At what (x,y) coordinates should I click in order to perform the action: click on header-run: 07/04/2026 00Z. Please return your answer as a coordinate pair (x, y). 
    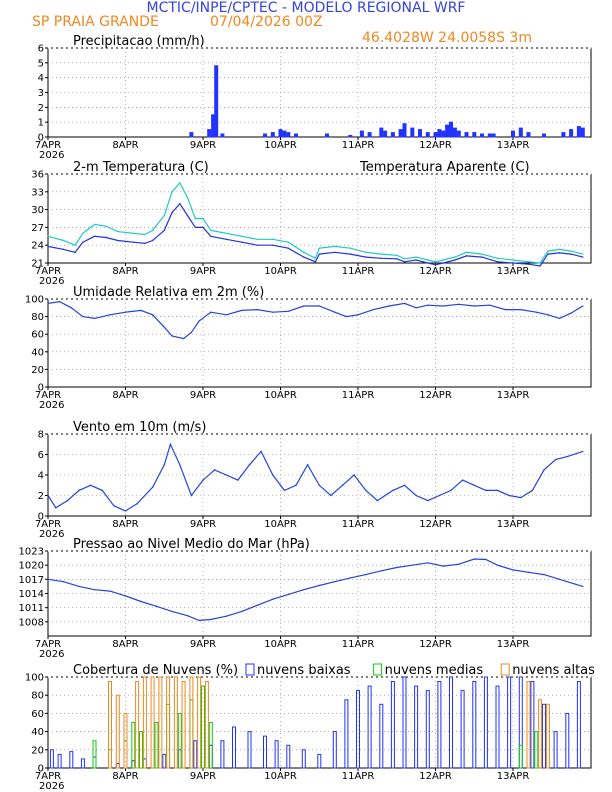
    Looking at the image, I should click on (266, 22).